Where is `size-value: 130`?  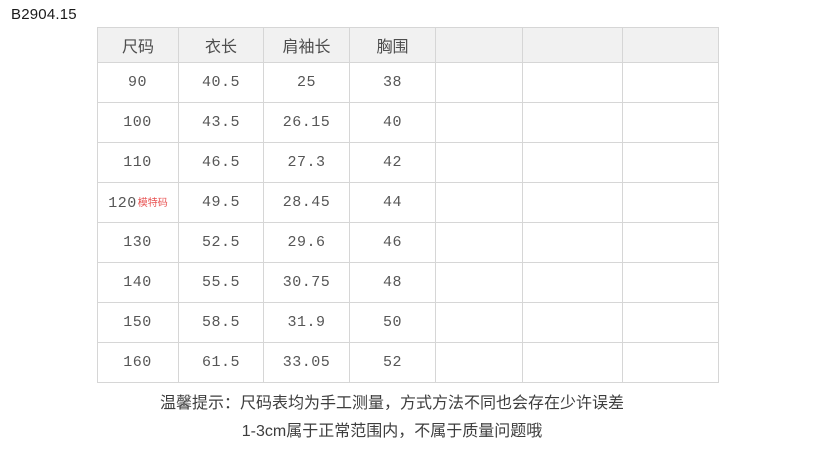
size-value: 130 is located at coordinates (137, 242).